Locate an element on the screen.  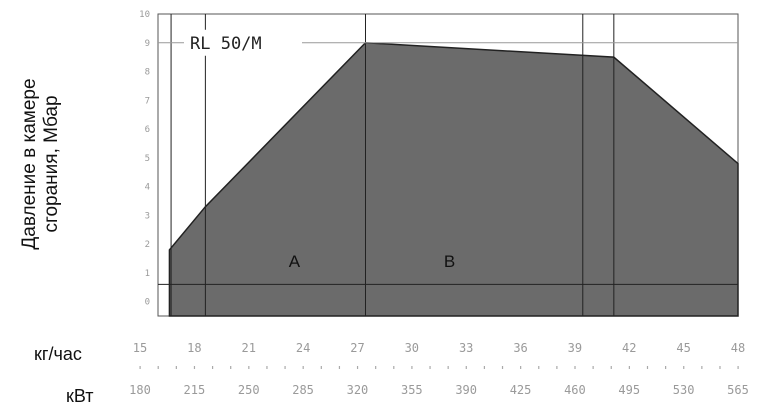
x-kg-tick-1: 18 is located at coordinates (194, 348).